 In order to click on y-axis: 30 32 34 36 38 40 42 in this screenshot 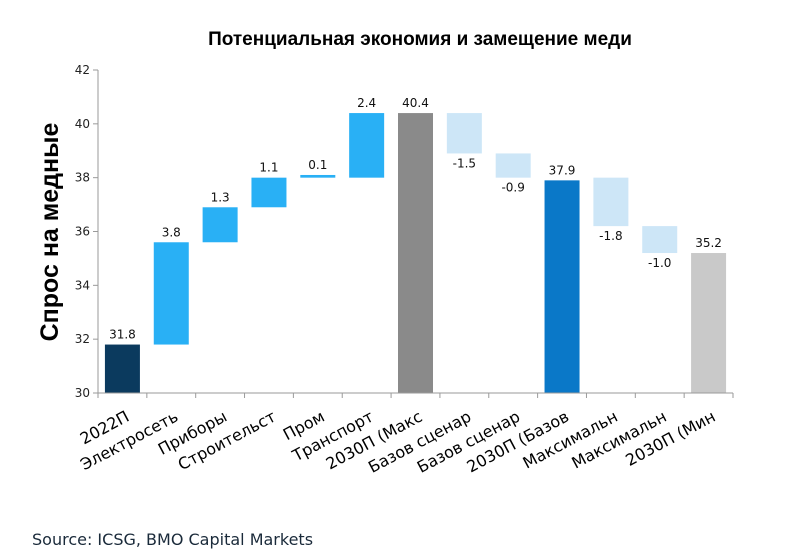, I will do `click(87, 231)`.